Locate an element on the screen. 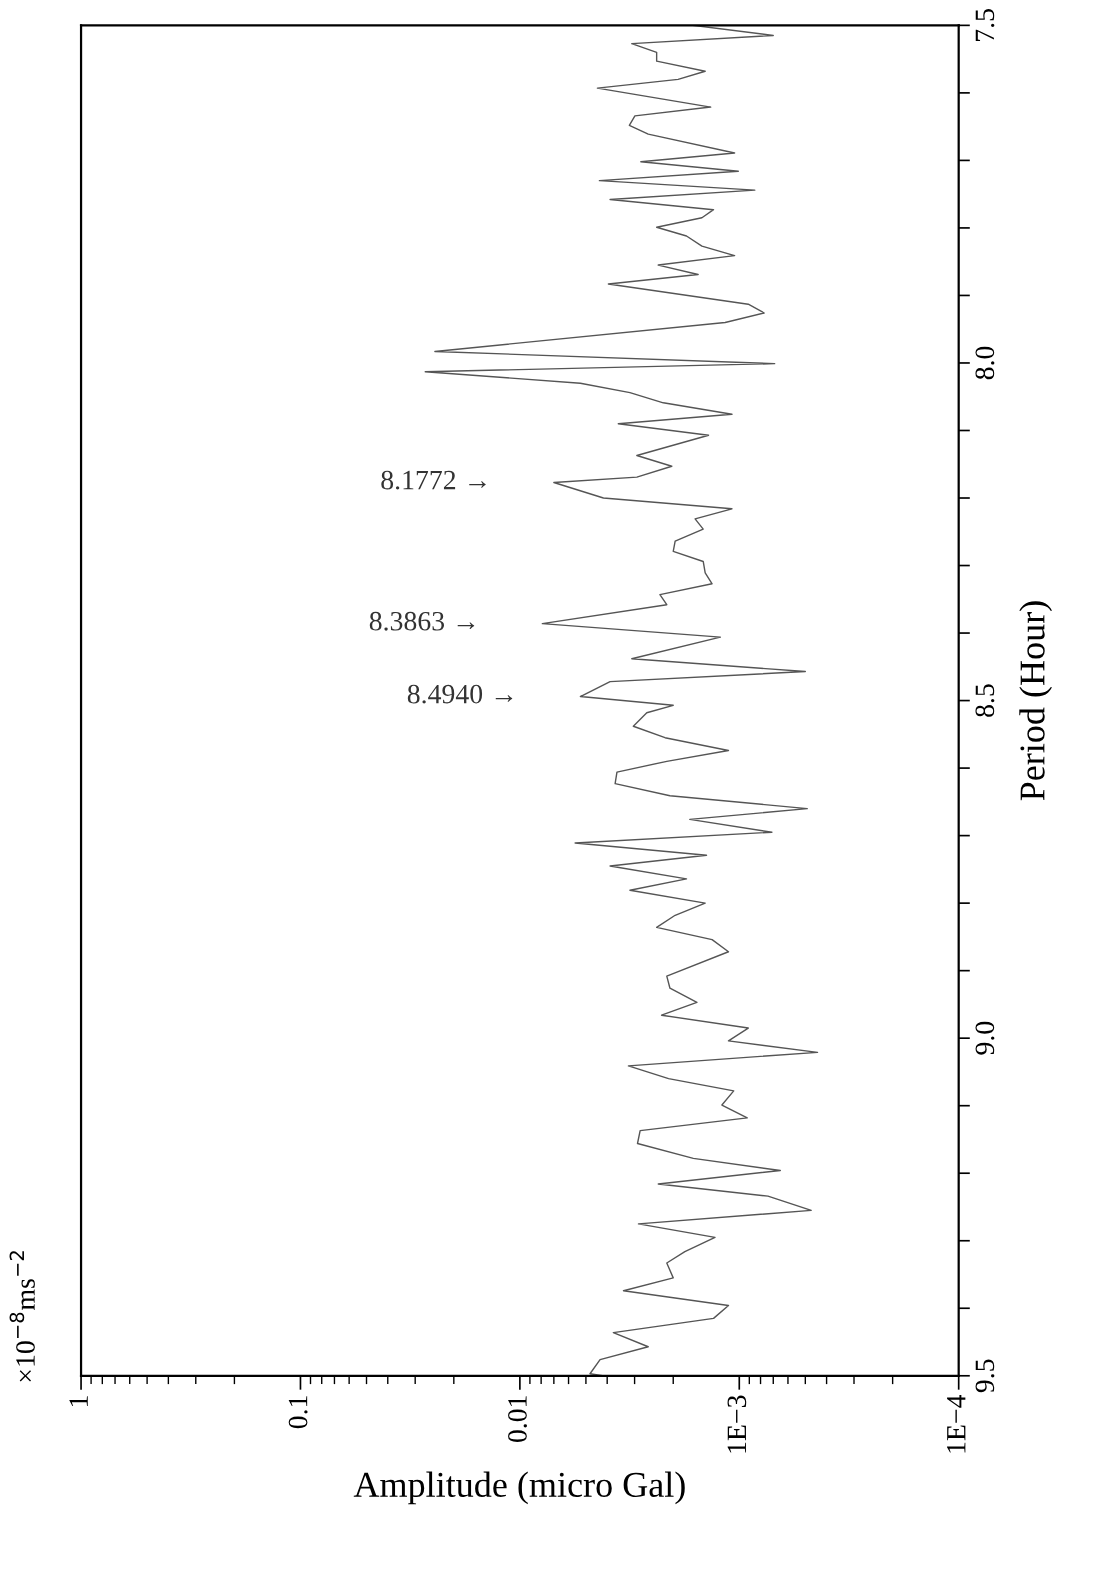 This screenshot has height=1585, width=1118. x-tick-label: 1E−3 is located at coordinates (737, 1424).